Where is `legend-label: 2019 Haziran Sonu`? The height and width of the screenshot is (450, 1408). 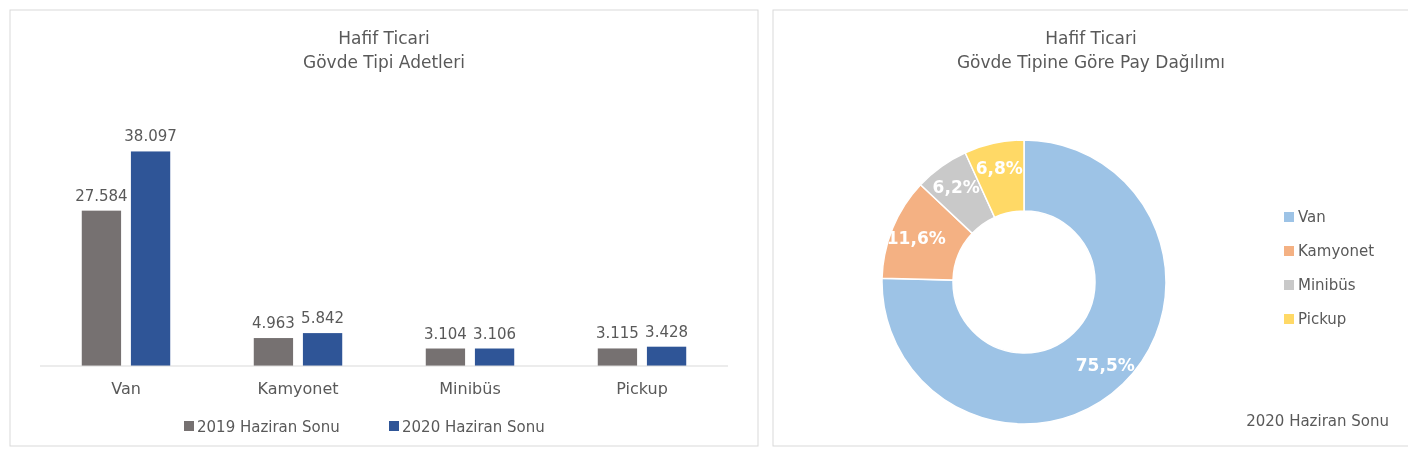
legend-label: 2019 Haziran Sonu is located at coordinates (268, 427).